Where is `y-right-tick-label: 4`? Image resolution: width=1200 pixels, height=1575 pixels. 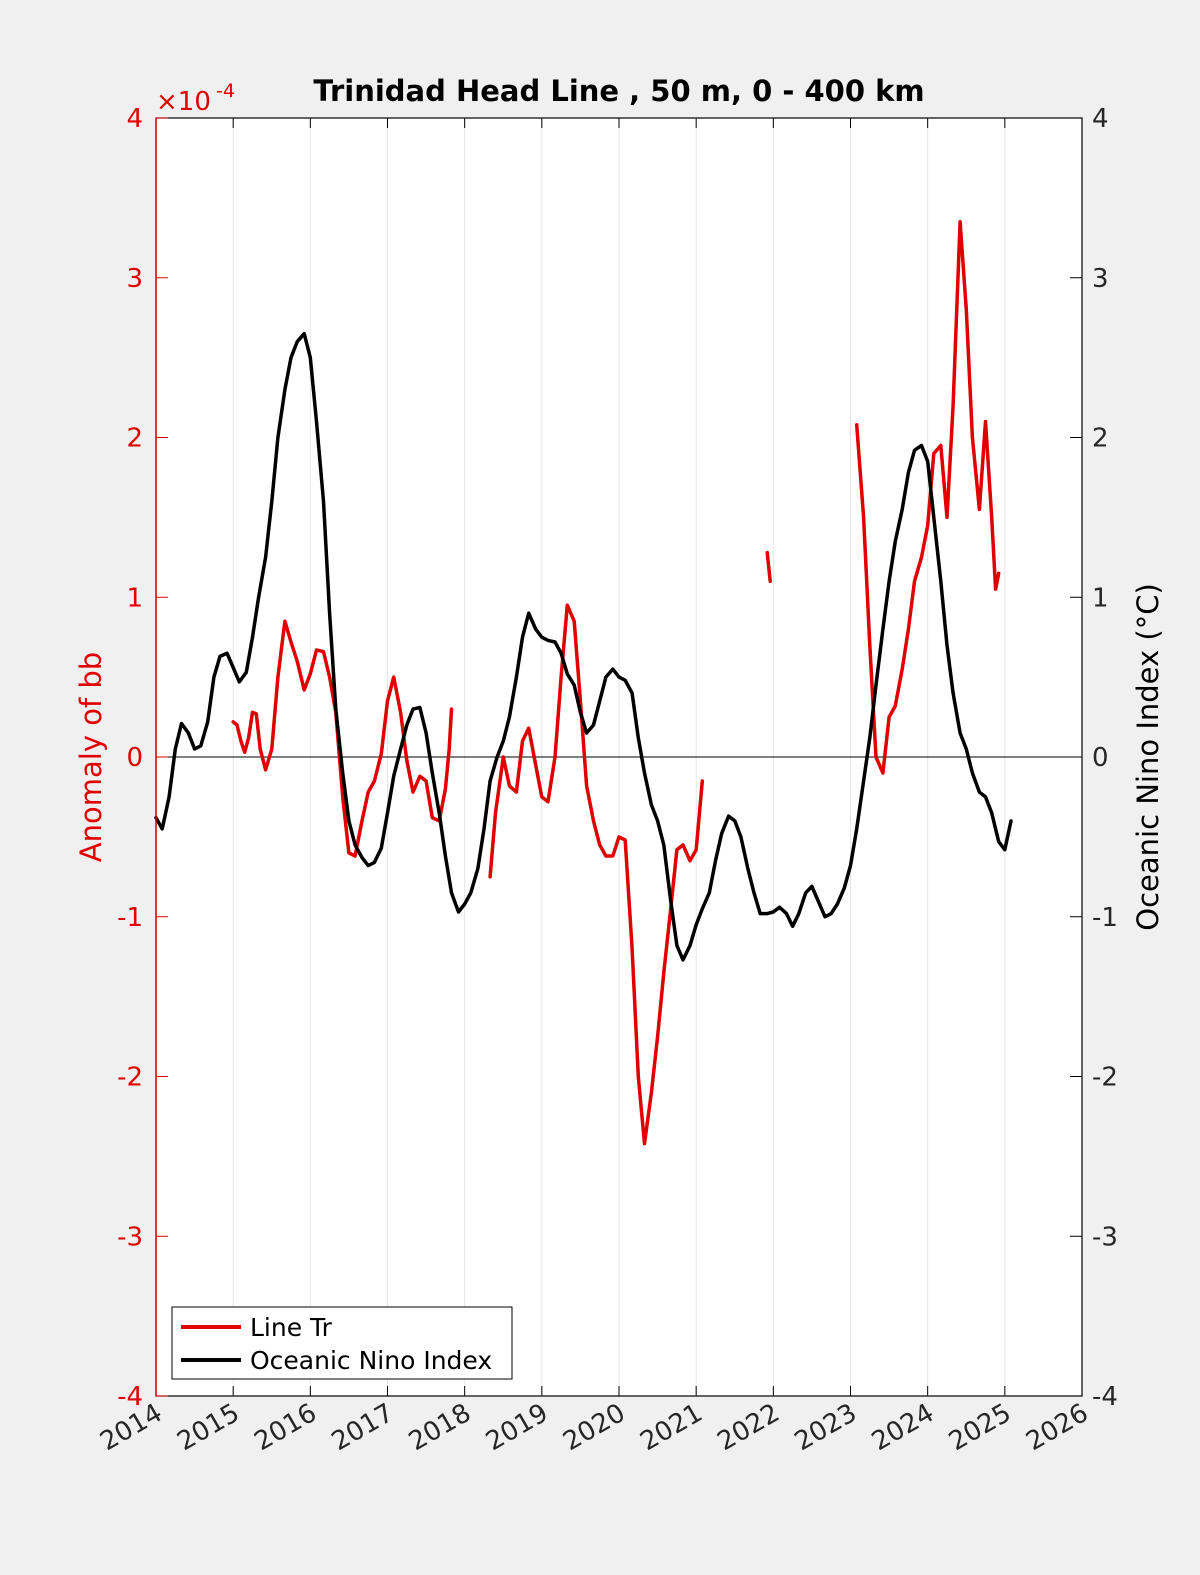 y-right-tick-label: 4 is located at coordinates (1100, 119).